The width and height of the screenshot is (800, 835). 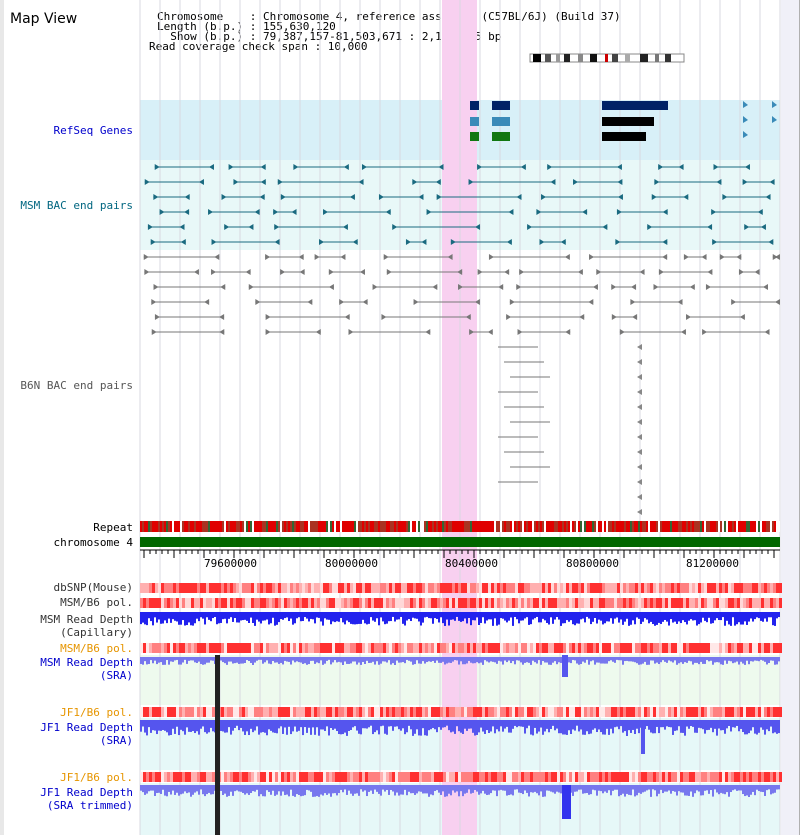 What do you see at coordinates (639, 407) in the screenshot?
I see `b6n-bac-end` at bounding box center [639, 407].